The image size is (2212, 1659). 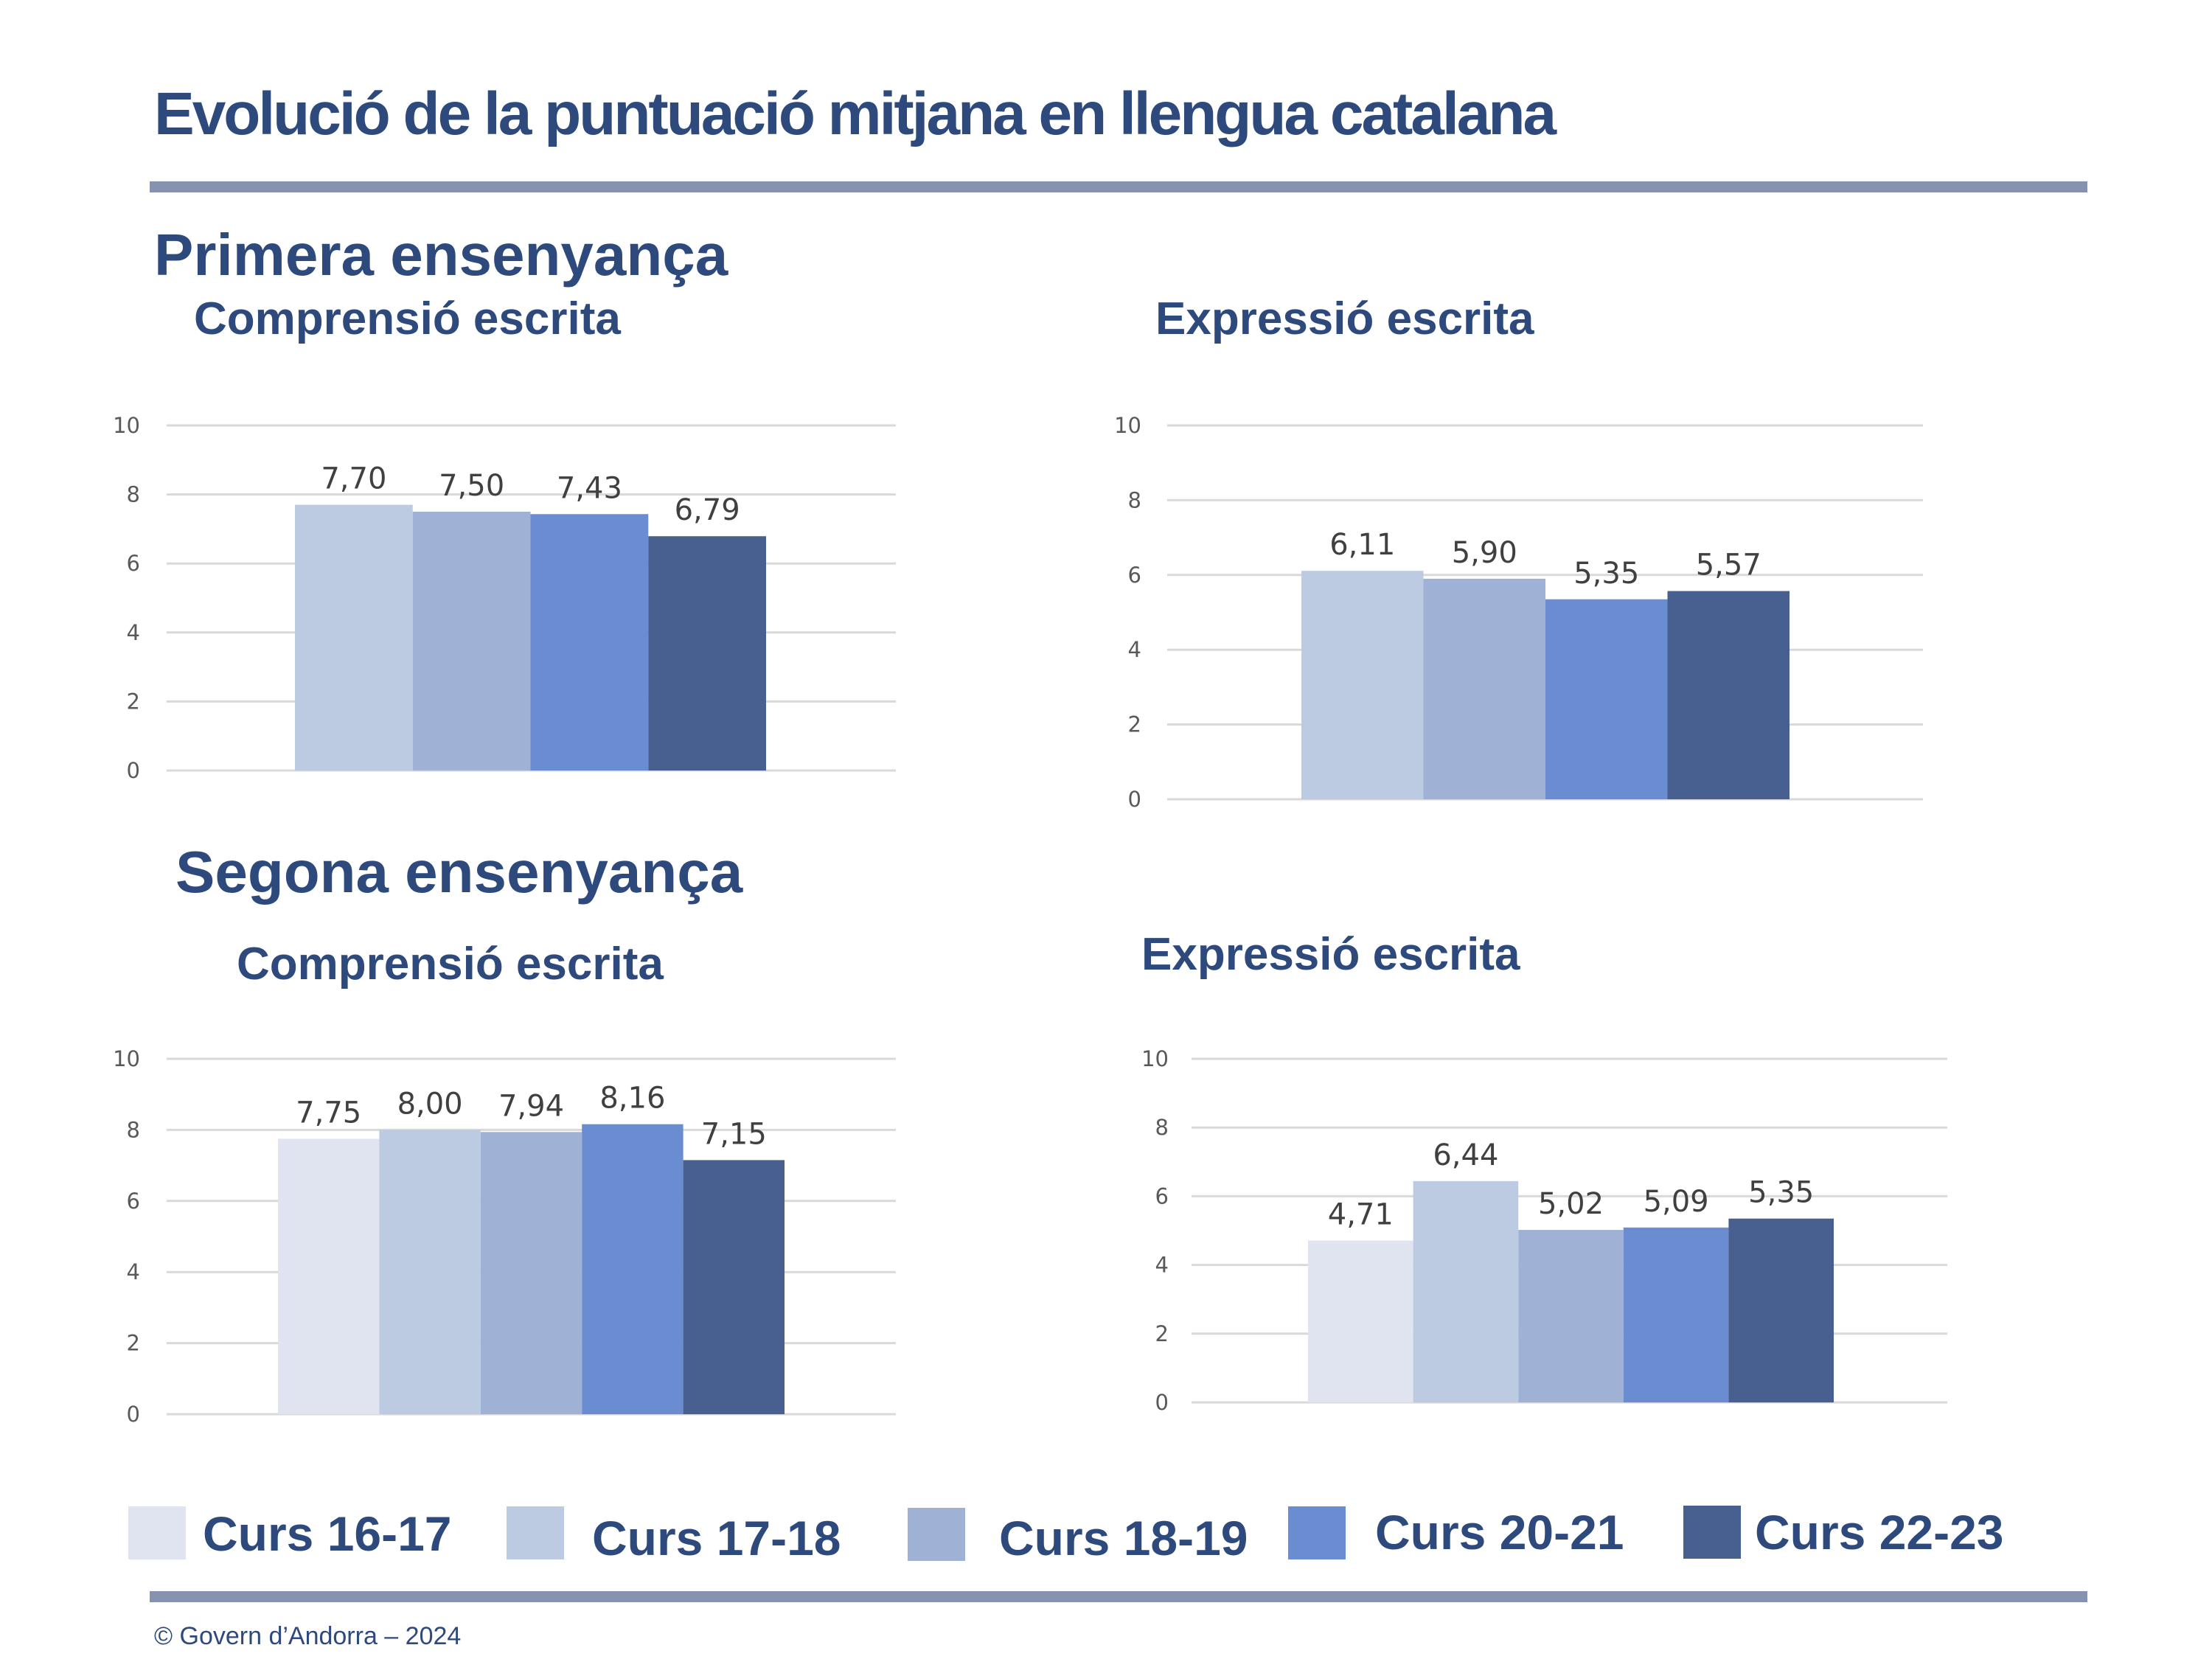 I want to click on data-label: 5,02, so click(x=1571, y=1204).